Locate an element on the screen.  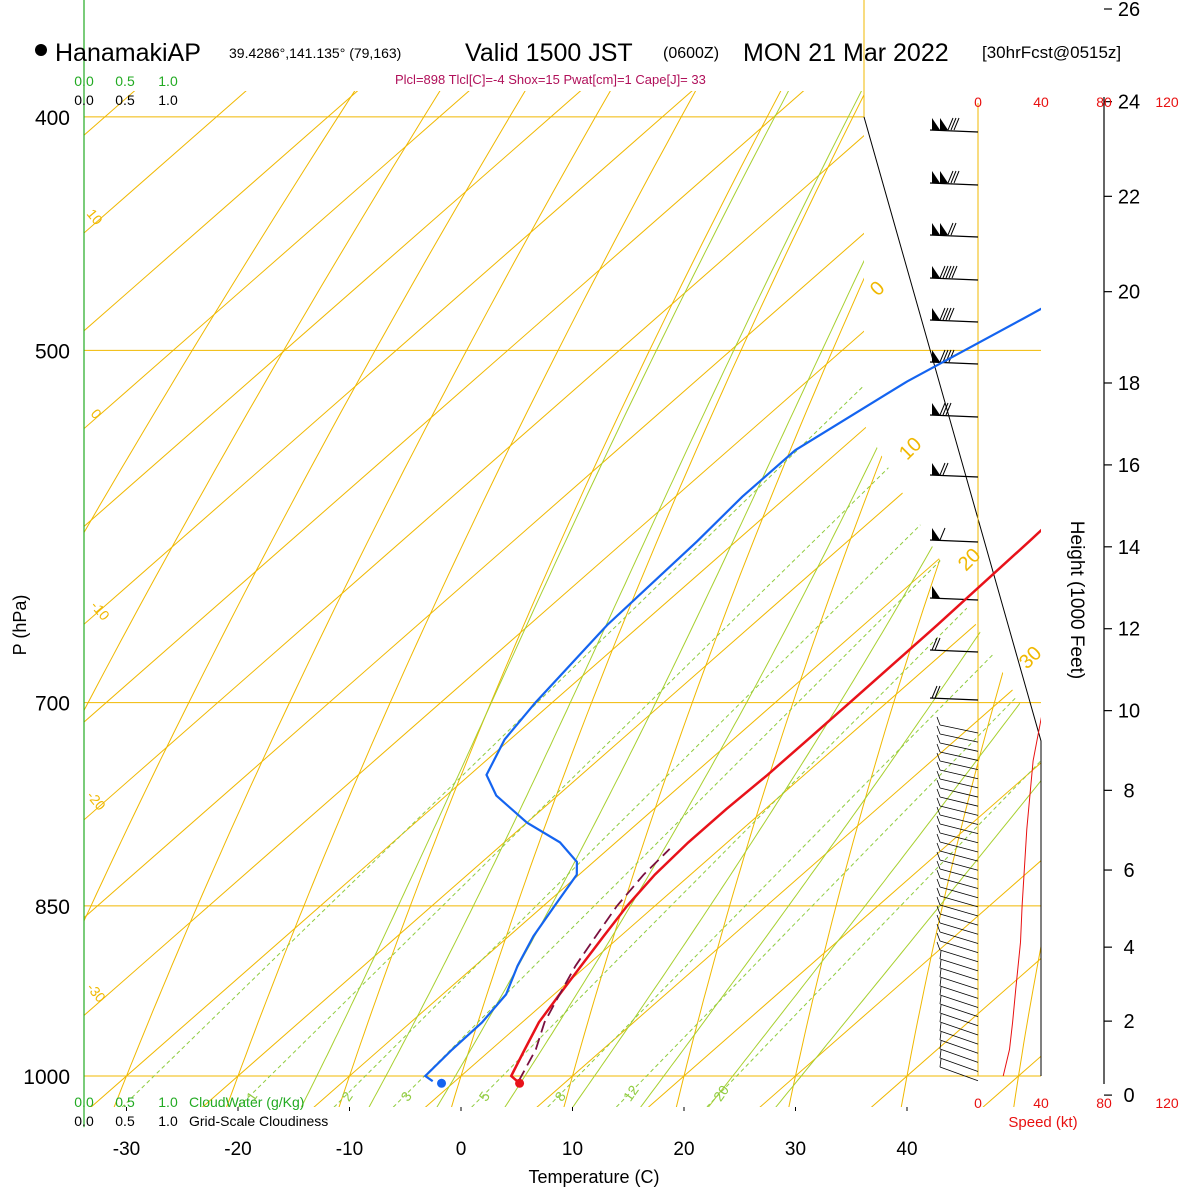
pressure-tick-label: 1000 is located at coordinates (46, 1077).